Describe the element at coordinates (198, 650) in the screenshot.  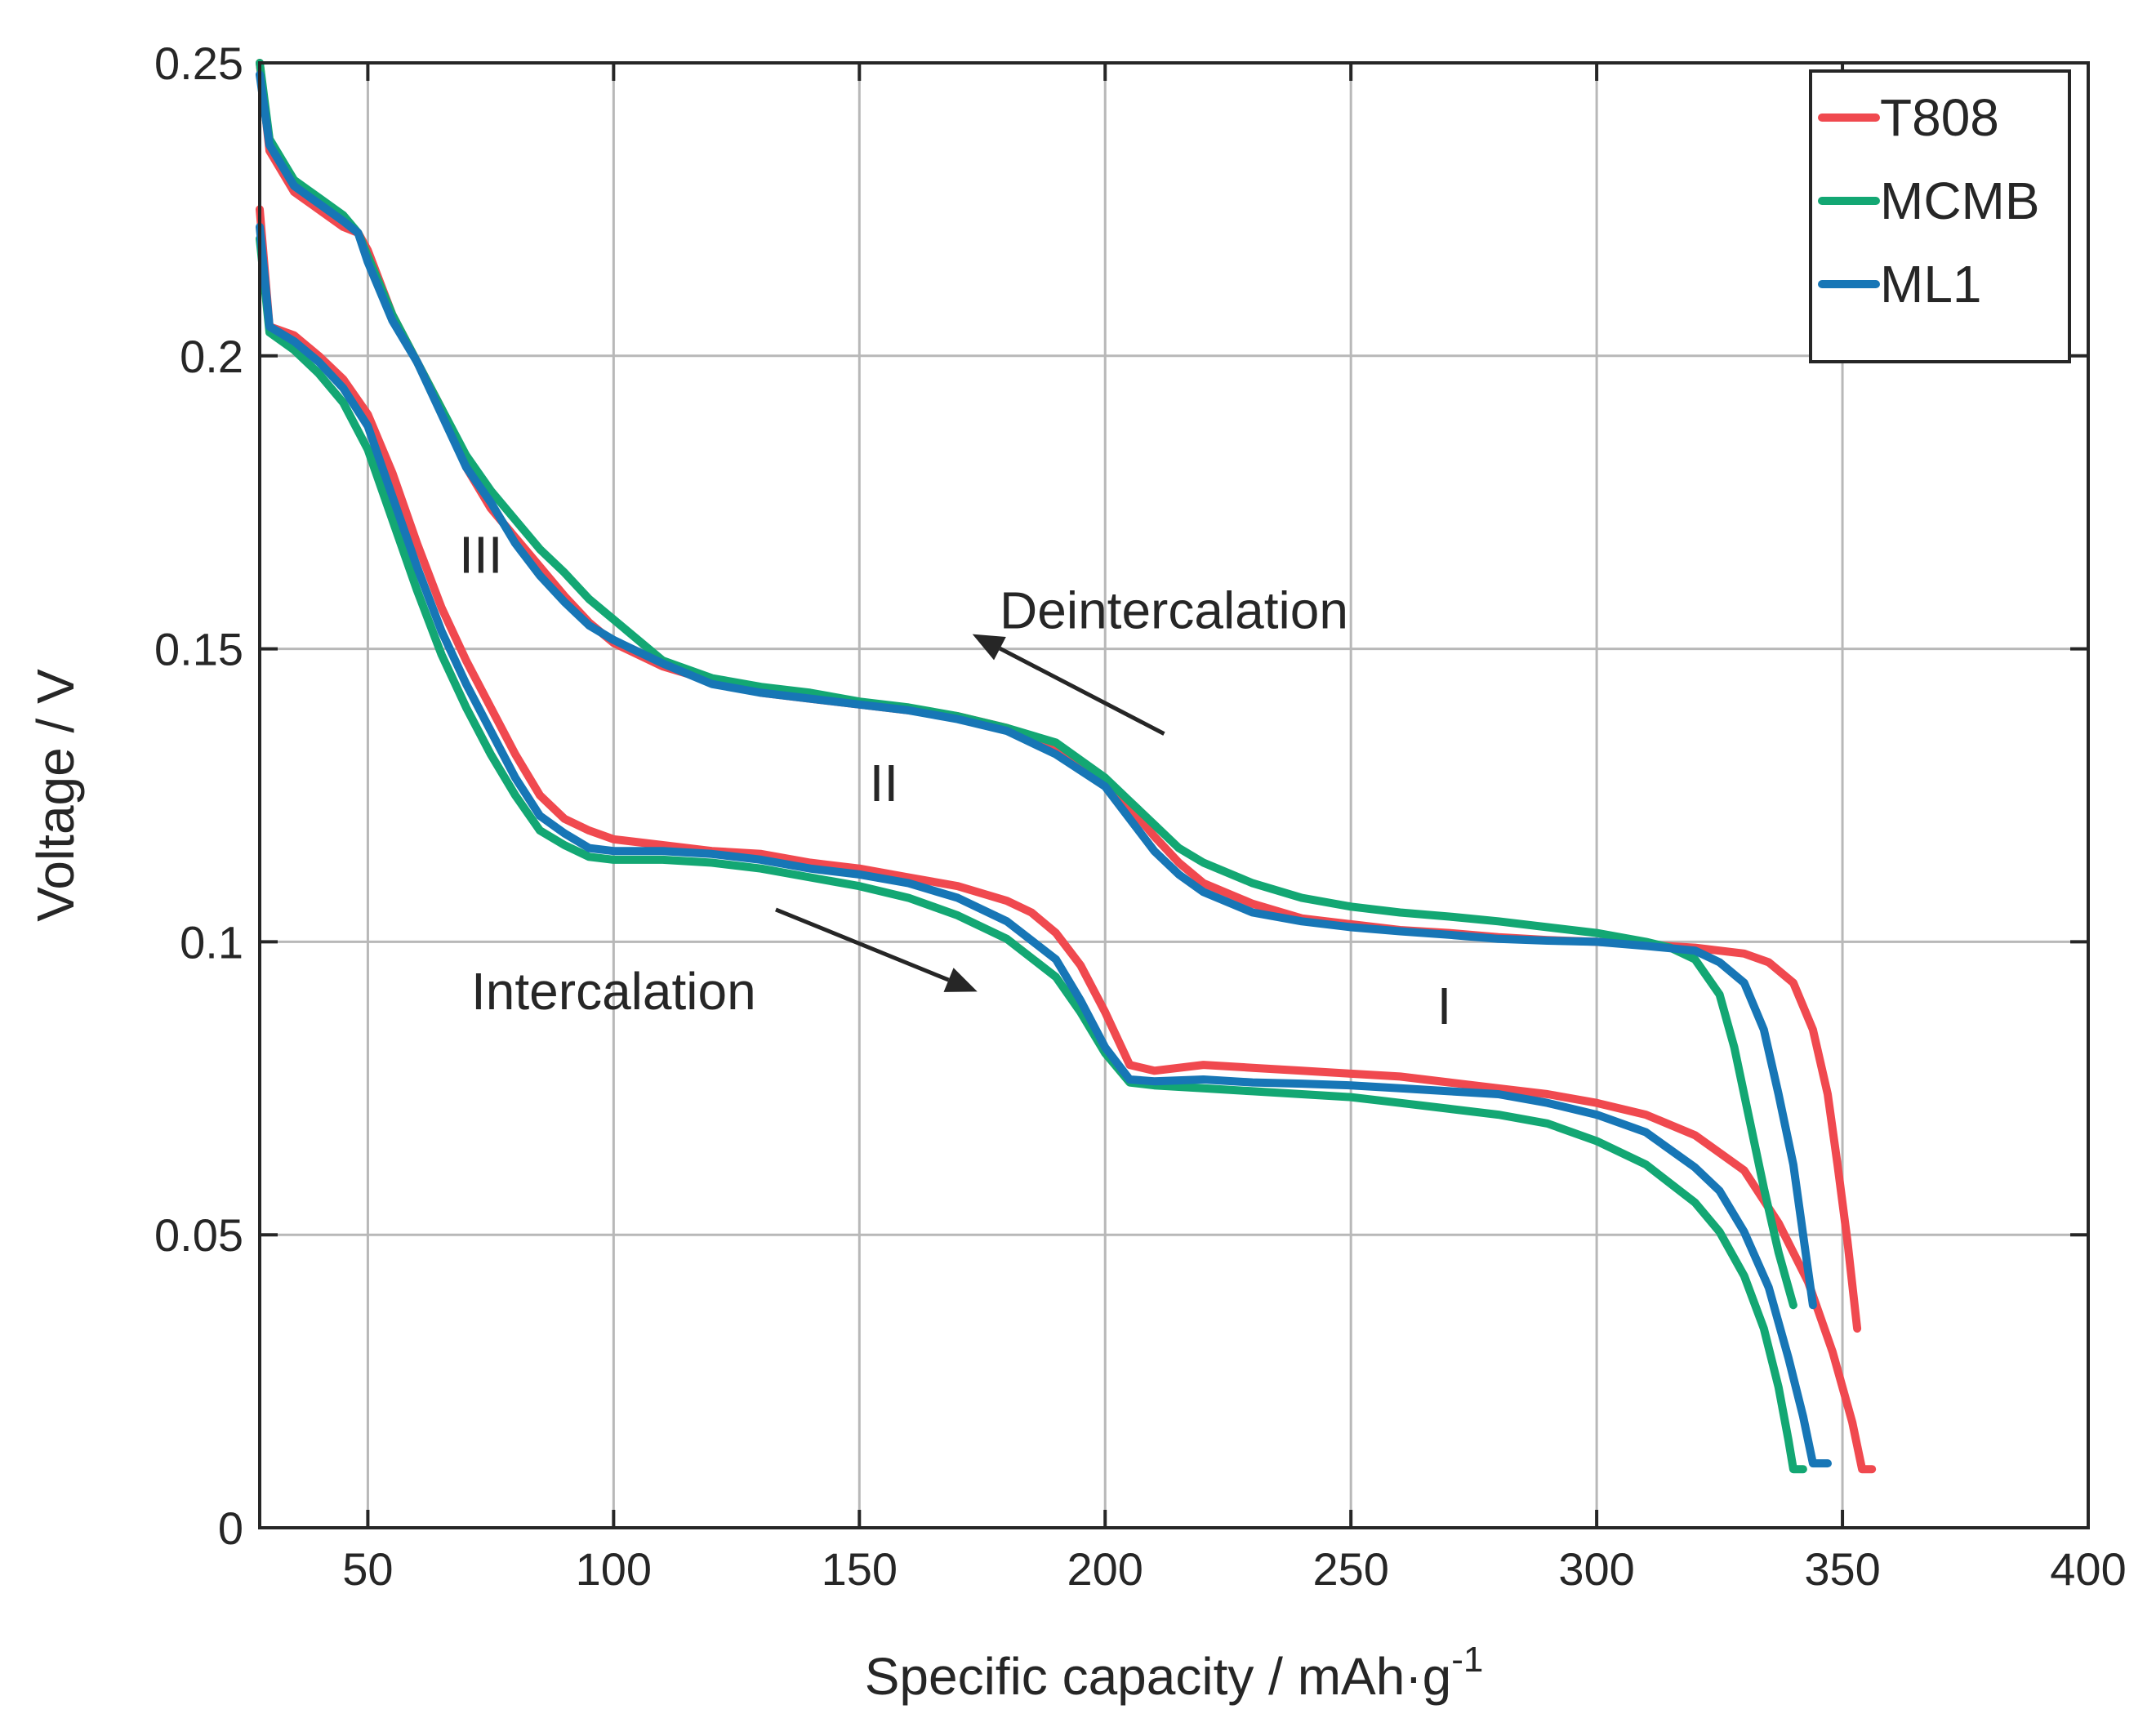
I see `y-tick-label: 0.15` at that location.